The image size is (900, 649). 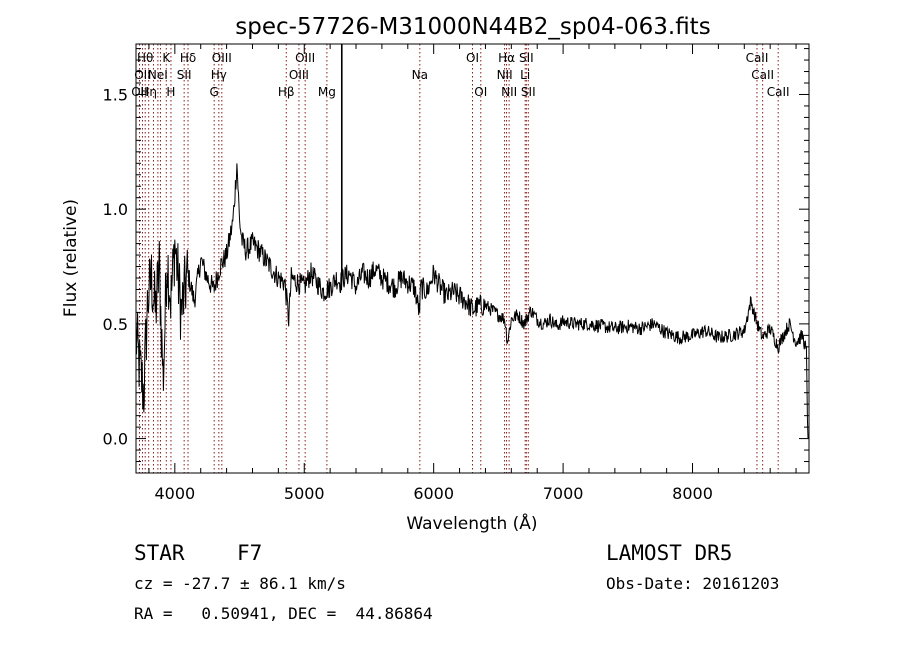 I want to click on line-label: Hα, so click(x=506, y=58).